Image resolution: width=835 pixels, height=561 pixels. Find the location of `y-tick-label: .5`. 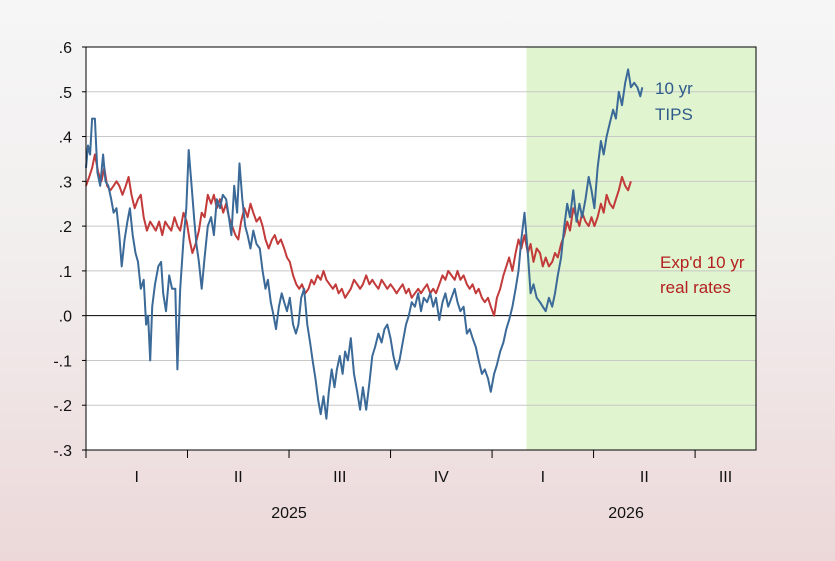

y-tick-label: .5 is located at coordinates (65, 93).